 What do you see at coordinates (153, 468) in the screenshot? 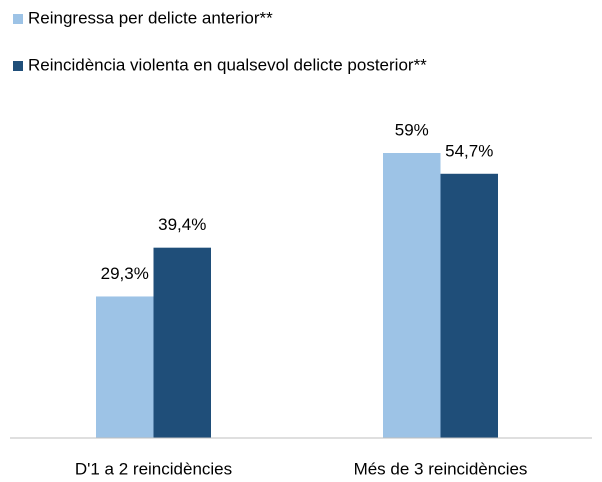
I see `x-tick-label: D'1 a 2 reincidències` at bounding box center [153, 468].